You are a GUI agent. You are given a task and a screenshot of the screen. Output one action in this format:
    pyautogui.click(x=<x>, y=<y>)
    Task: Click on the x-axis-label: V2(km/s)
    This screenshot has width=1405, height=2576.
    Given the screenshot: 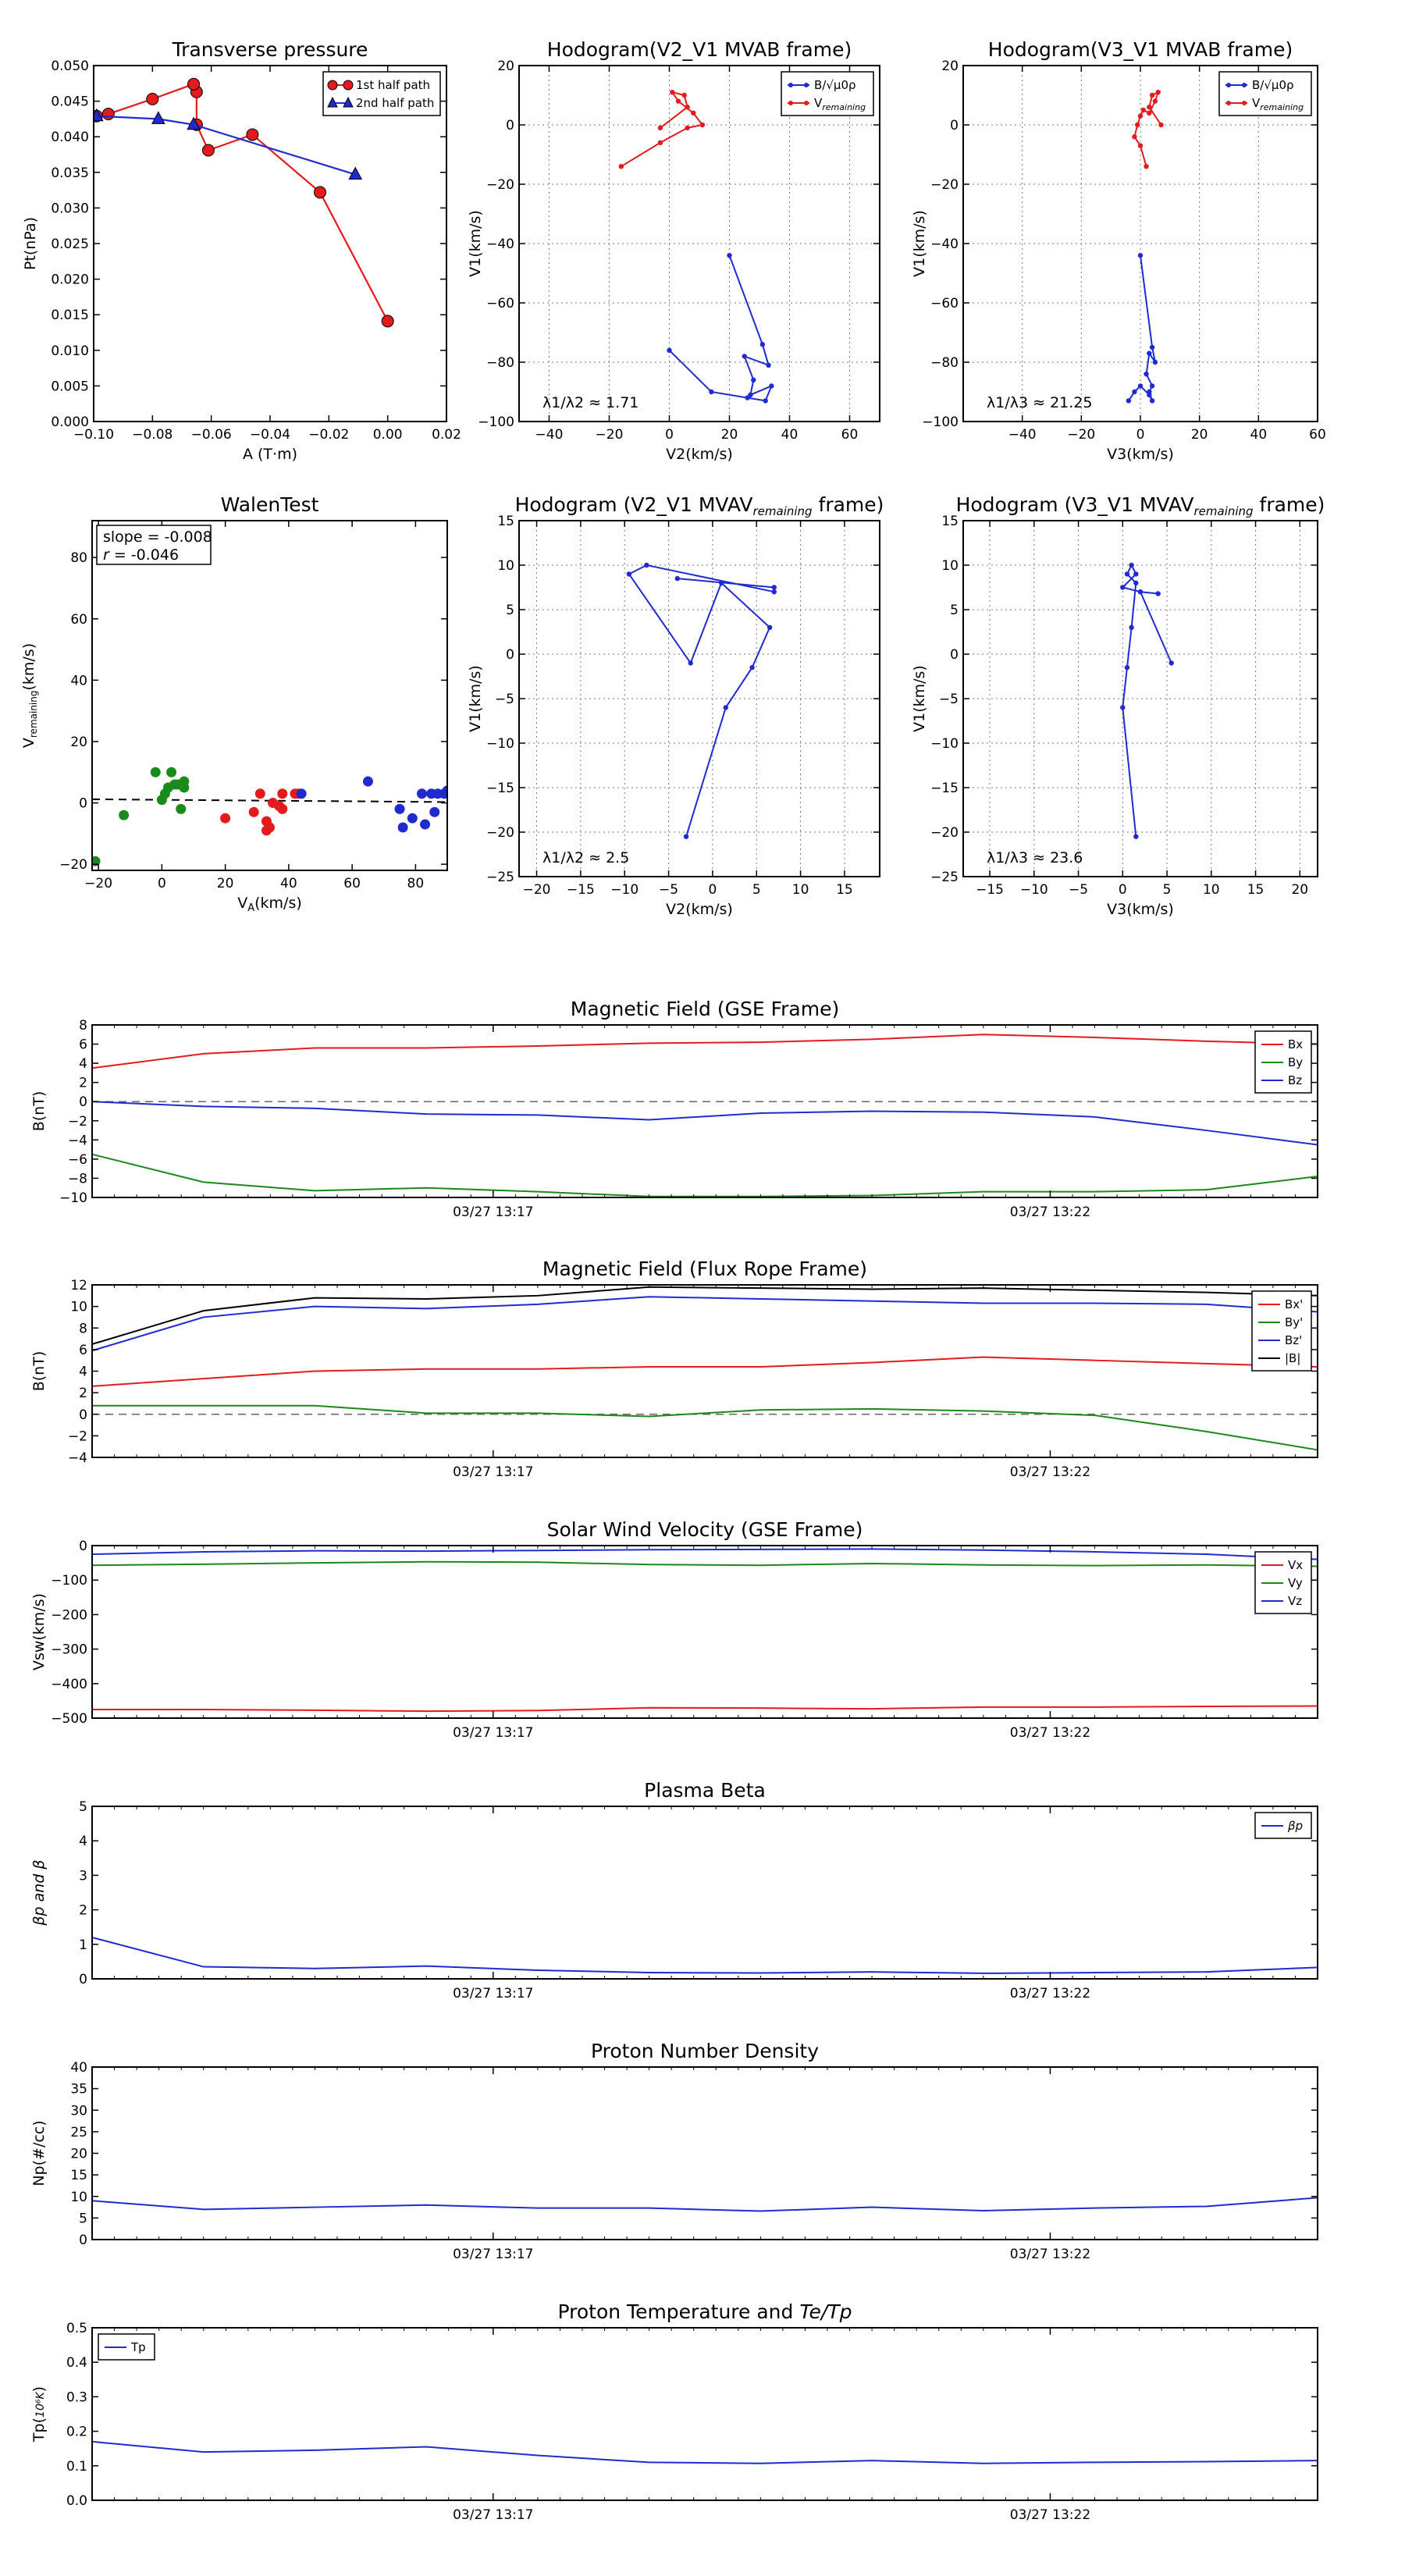 What is the action you would take?
    pyautogui.click(x=699, y=909)
    